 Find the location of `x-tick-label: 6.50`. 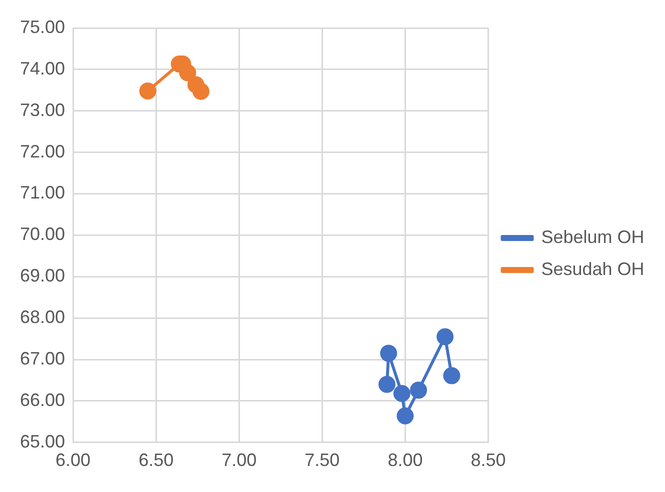

x-tick-label: 6.50 is located at coordinates (156, 460).